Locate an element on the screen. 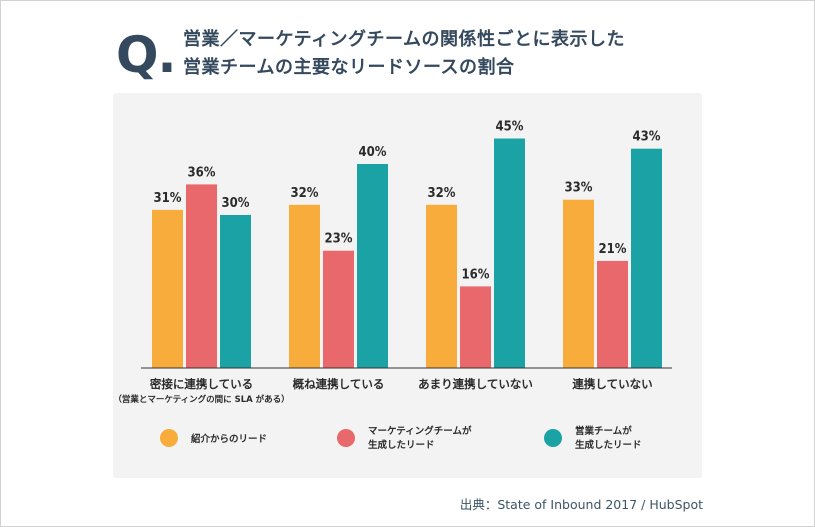  data-label-2-3: 40% is located at coordinates (373, 152).